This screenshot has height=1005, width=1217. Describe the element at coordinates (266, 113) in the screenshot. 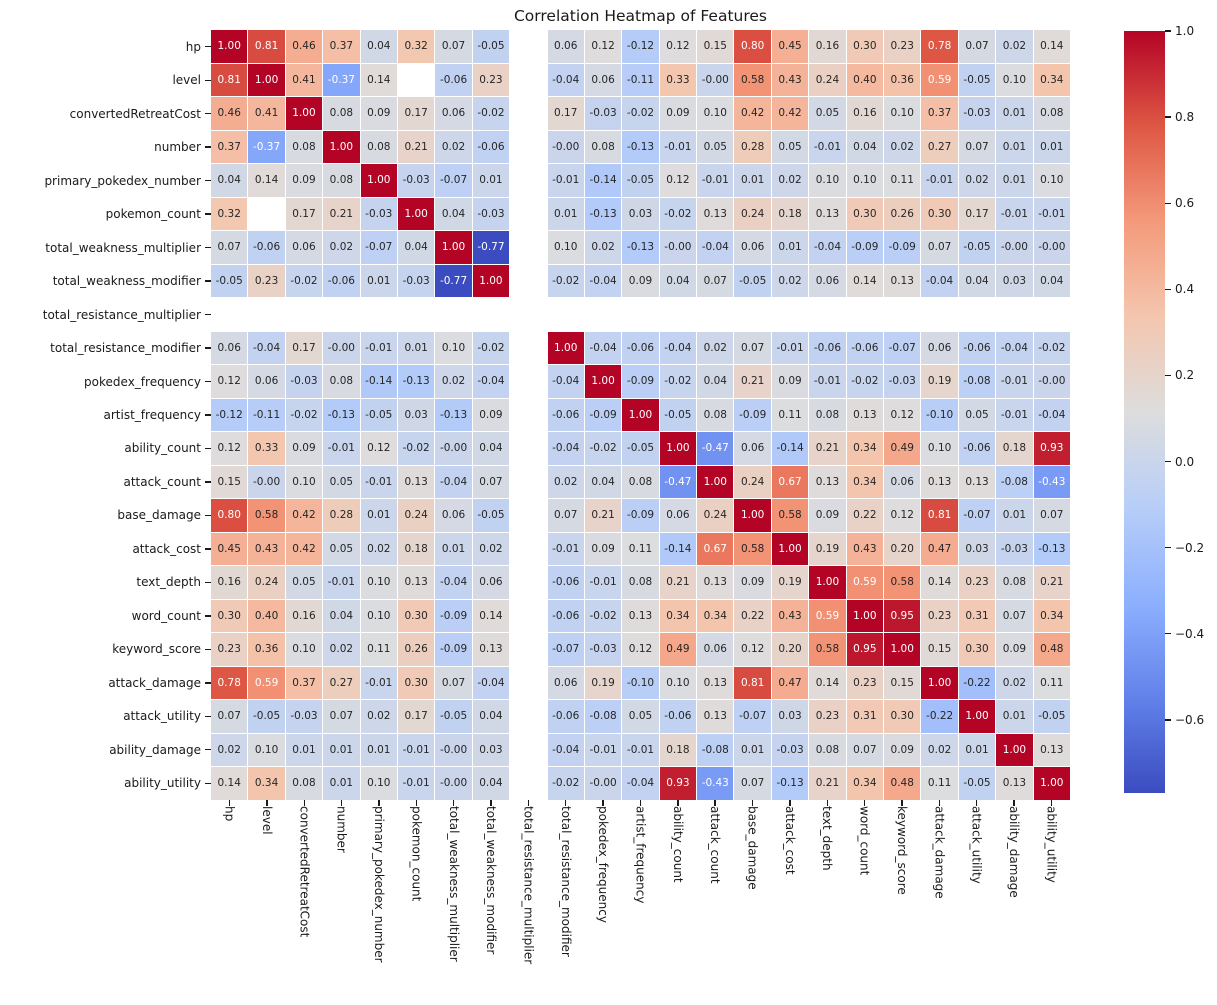

I see `heatmap-cell: 0.41` at that location.